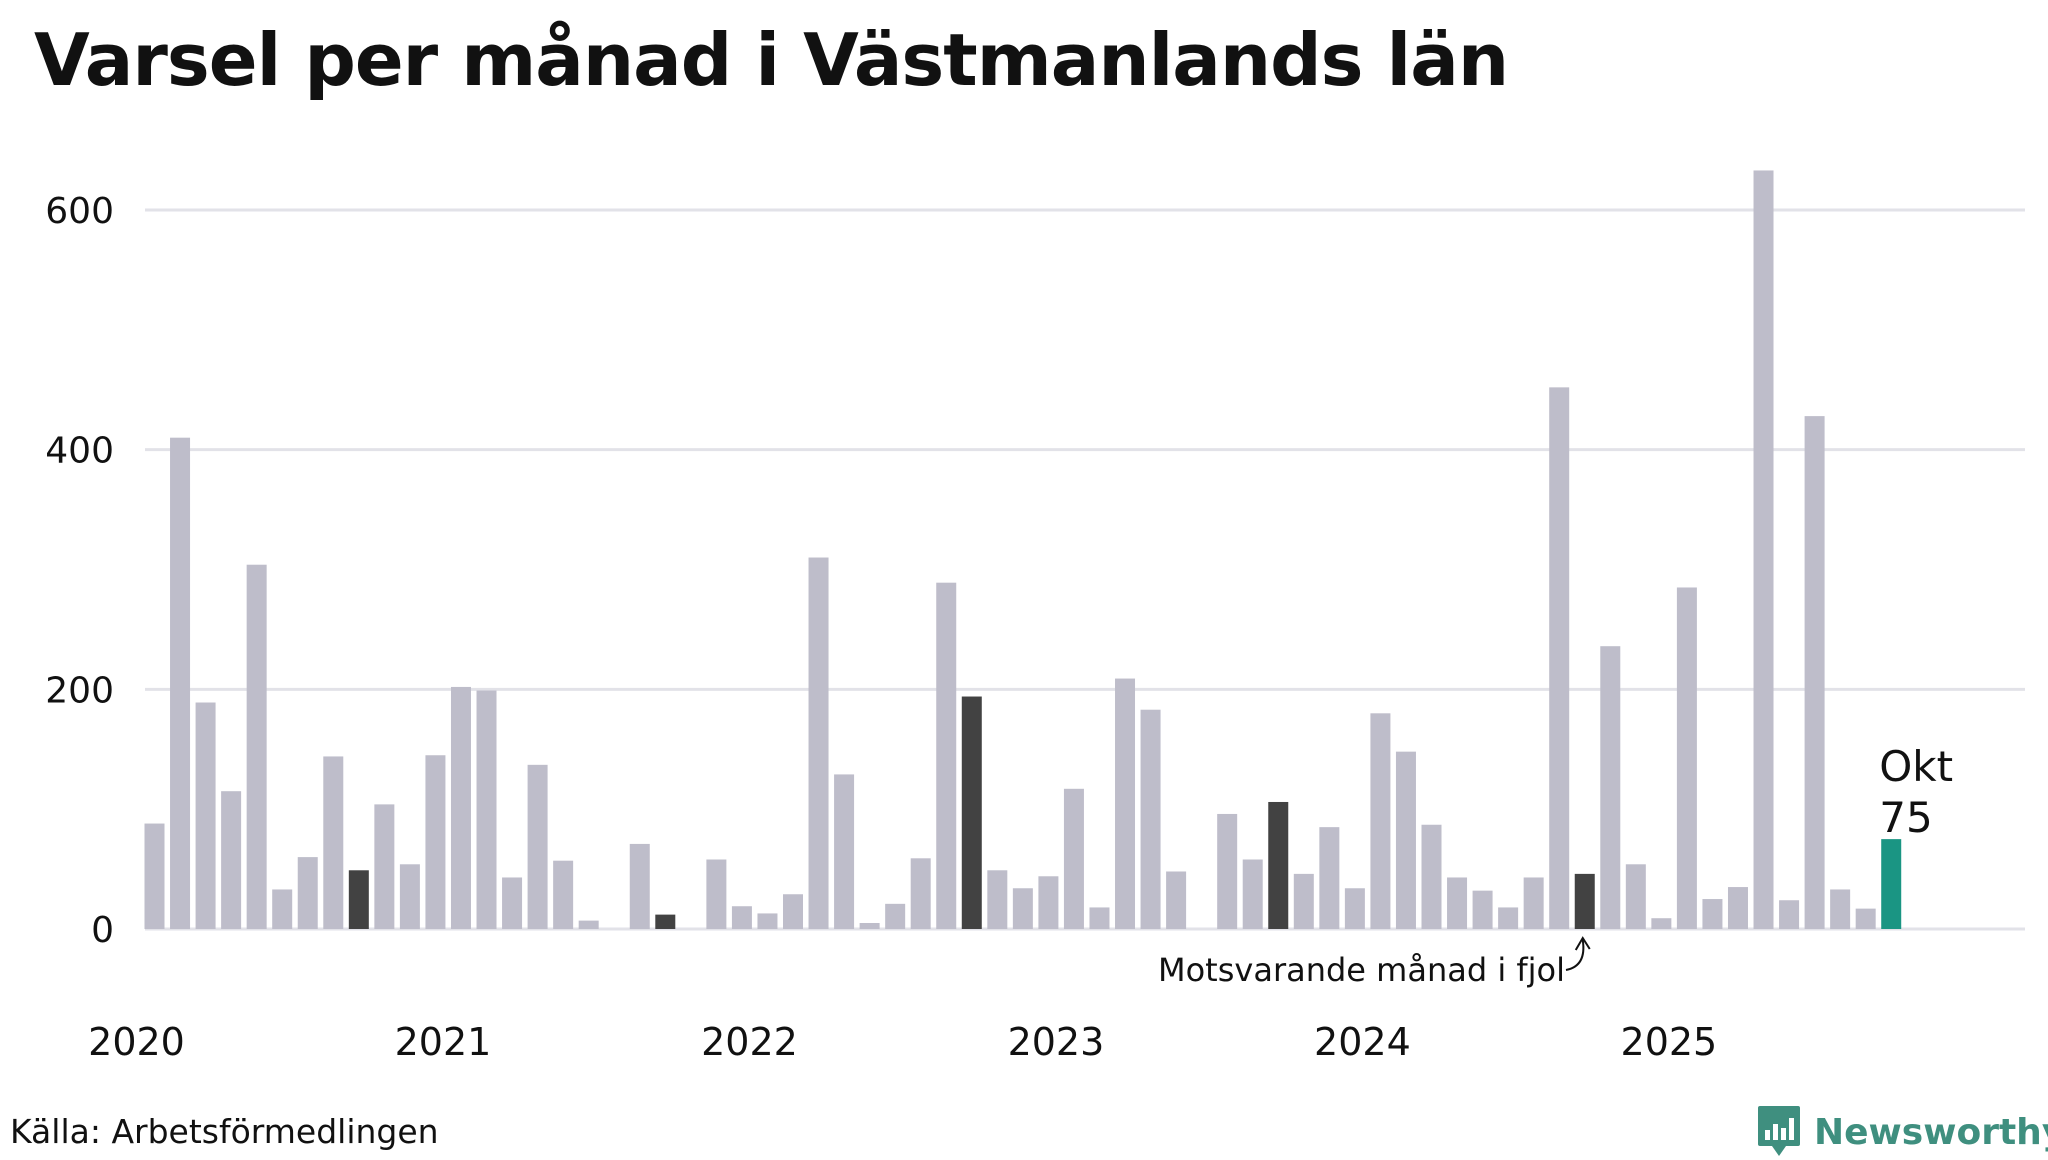 This screenshot has width=2048, height=1160. I want to click on annotation-arrow, so click(1575, 955).